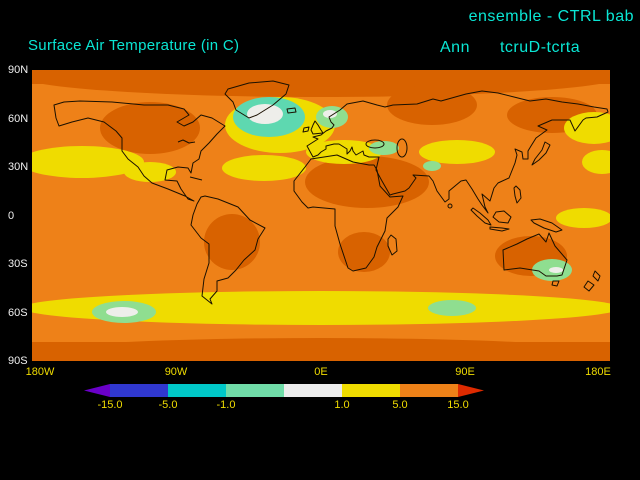 The height and width of the screenshot is (480, 640). Describe the element at coordinates (551, 16) in the screenshot. I see `subtitle-ensemble: ensemble - CTRL bab` at that location.